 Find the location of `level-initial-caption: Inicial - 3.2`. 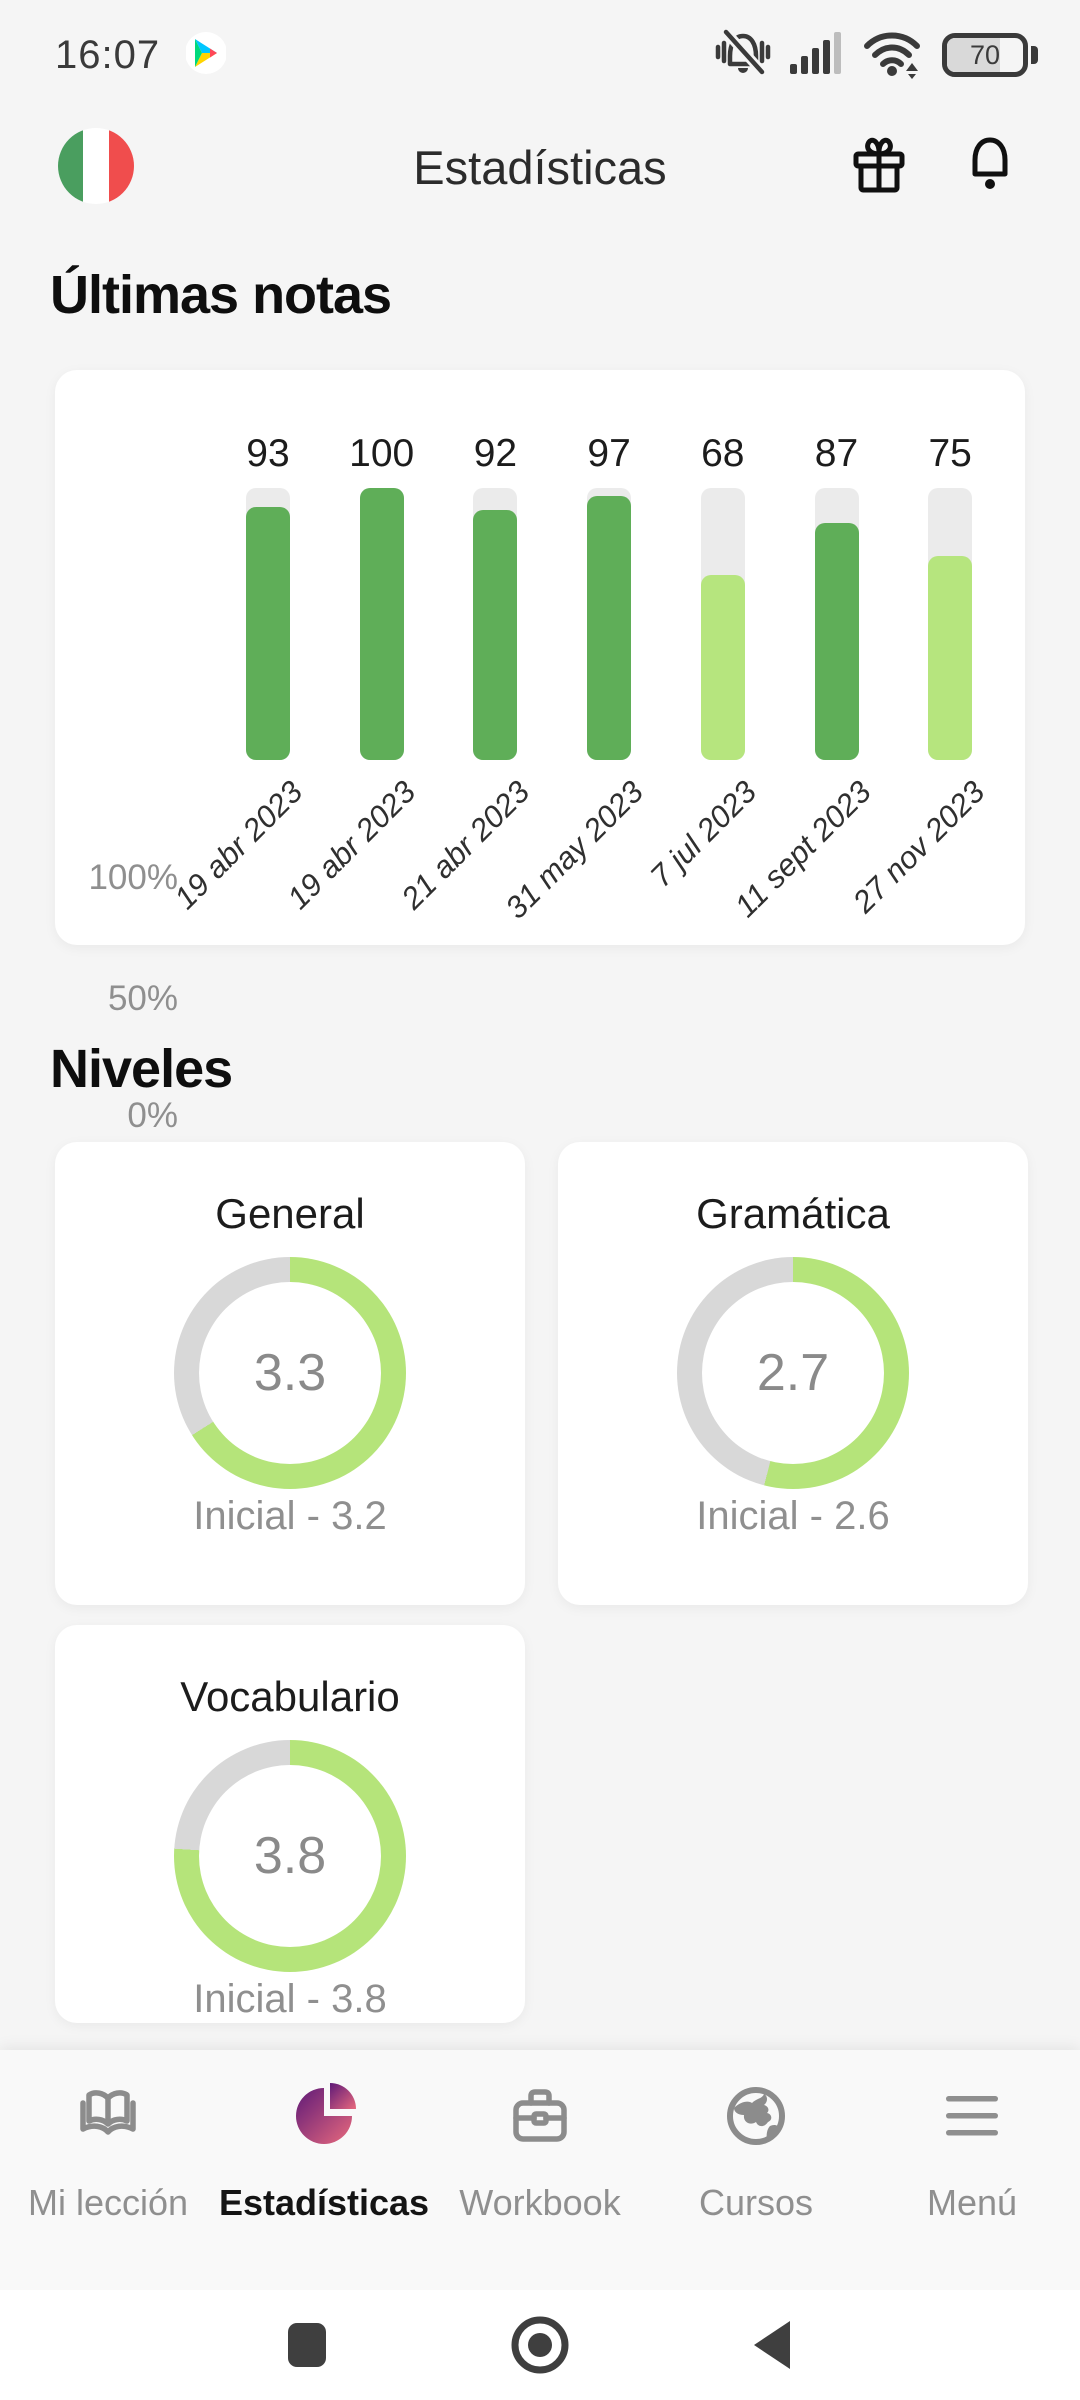

level-initial-caption: Inicial - 3.2 is located at coordinates (290, 1516).